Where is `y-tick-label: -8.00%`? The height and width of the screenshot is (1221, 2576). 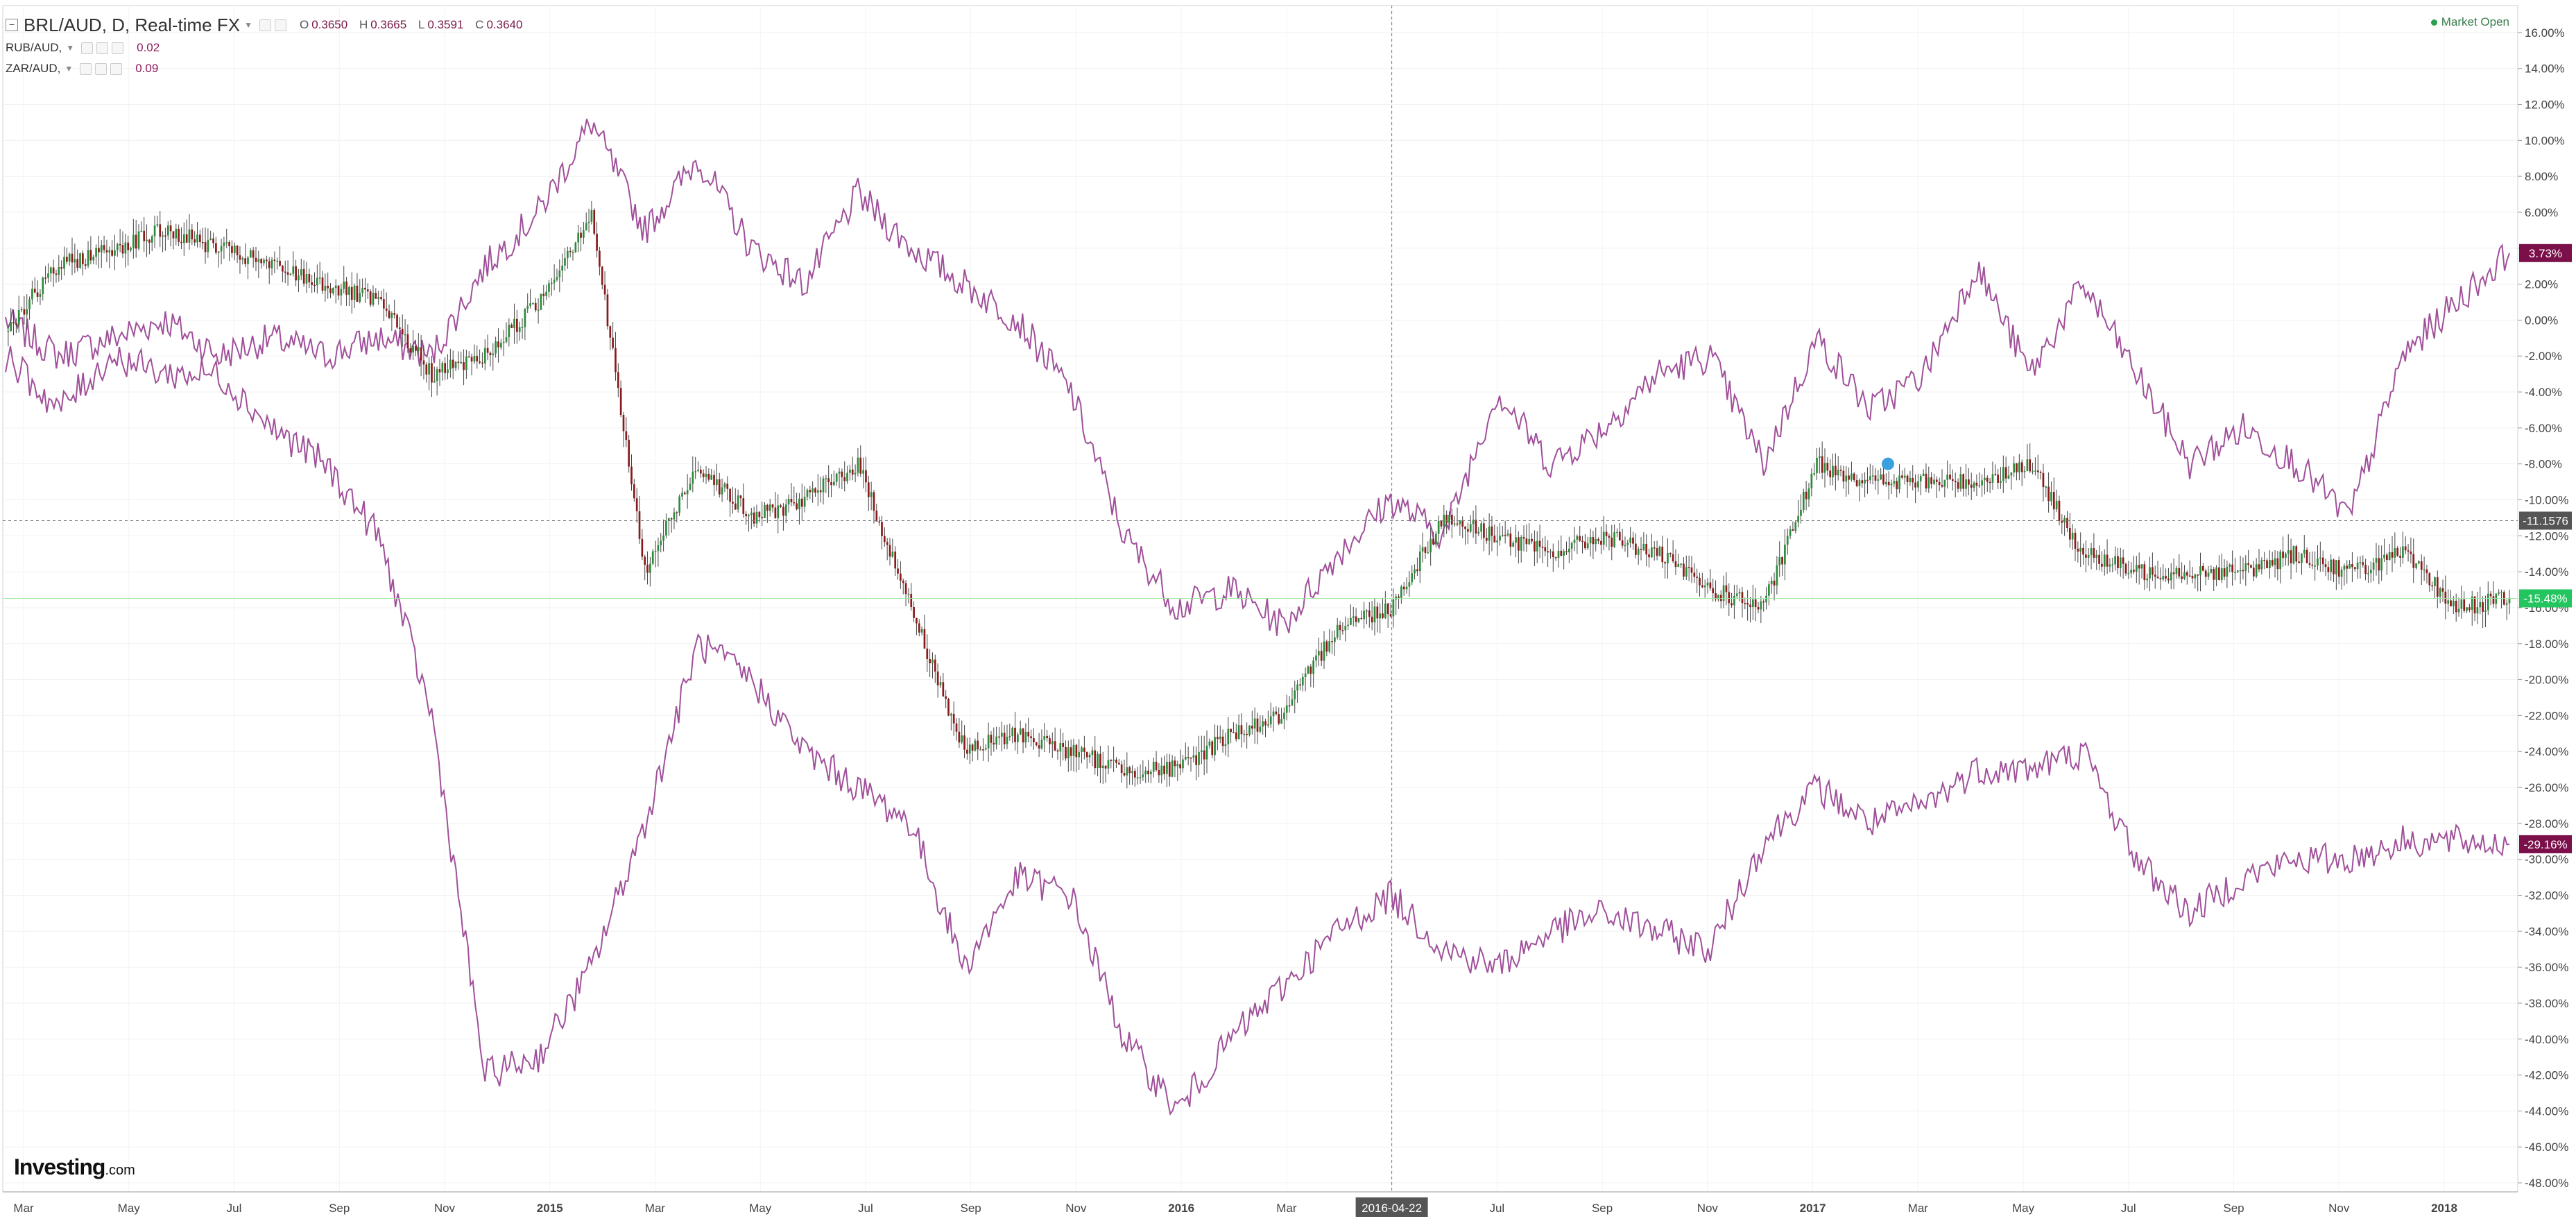
y-tick-label: -8.00% is located at coordinates (2543, 464).